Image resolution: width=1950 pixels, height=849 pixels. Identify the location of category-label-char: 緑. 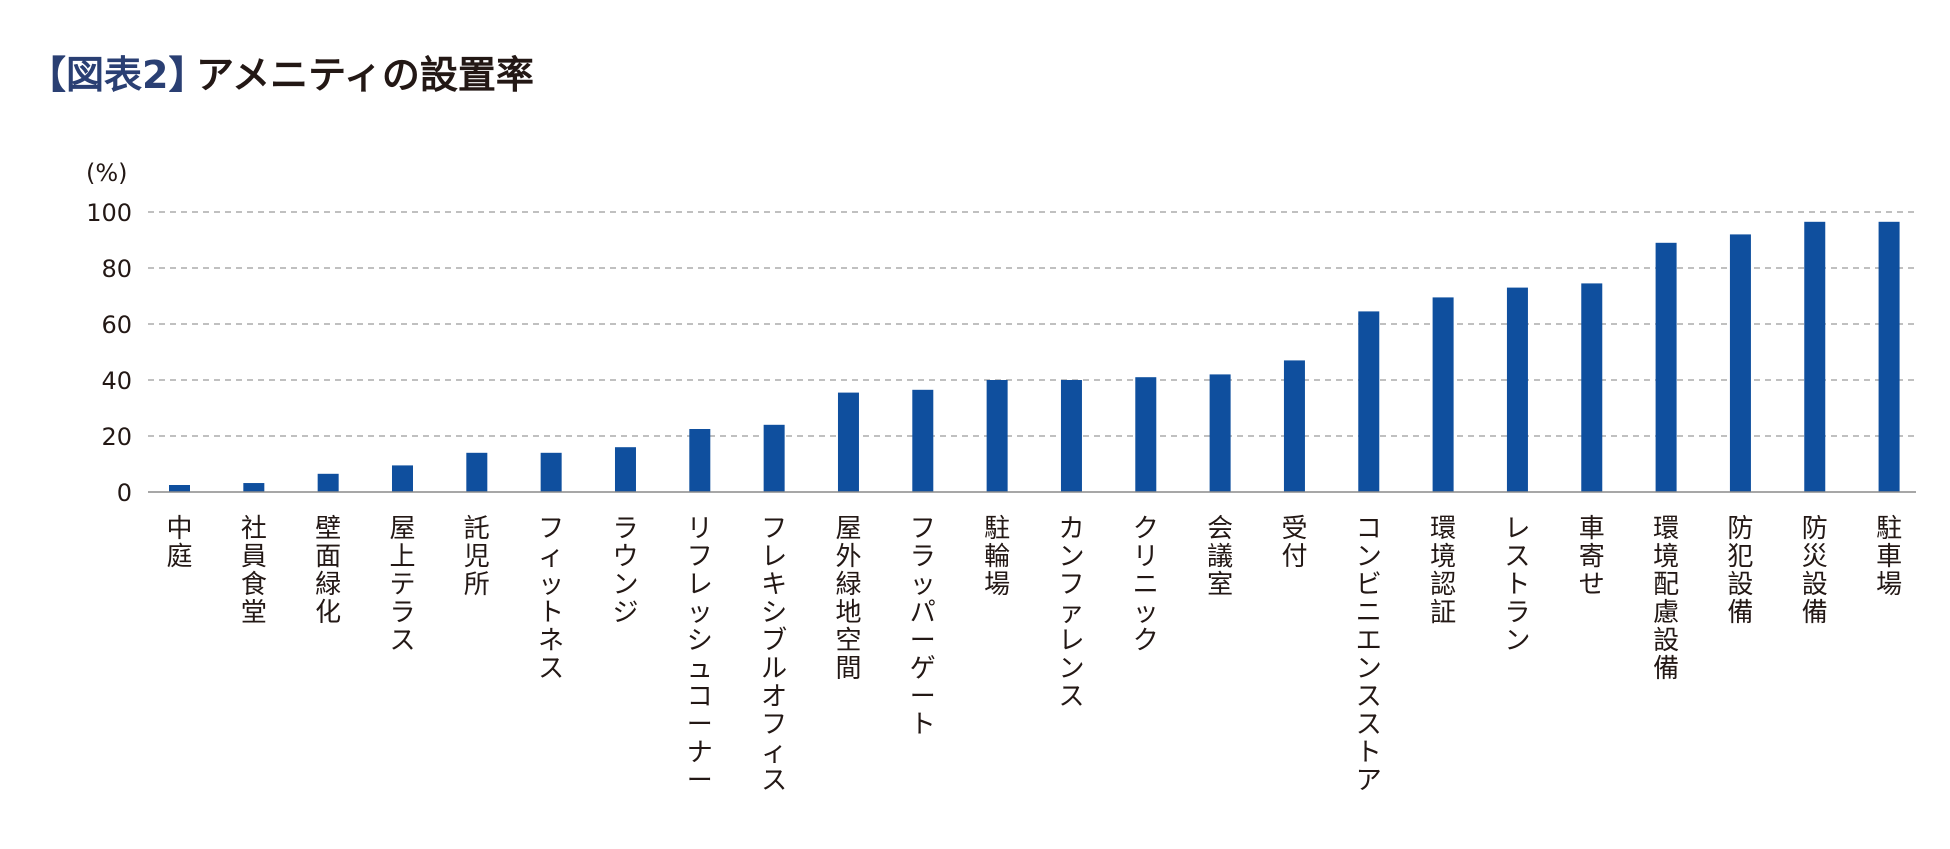
(328, 585).